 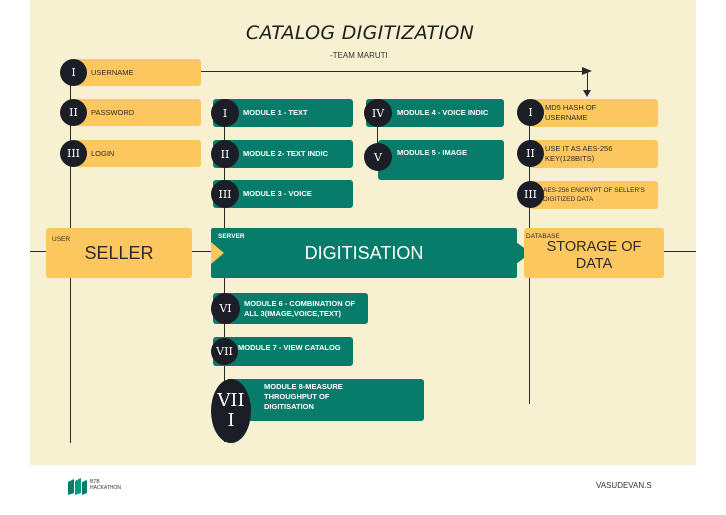 What do you see at coordinates (360, 33) in the screenshot?
I see `page-title: CATALOG DIGITIZATION` at bounding box center [360, 33].